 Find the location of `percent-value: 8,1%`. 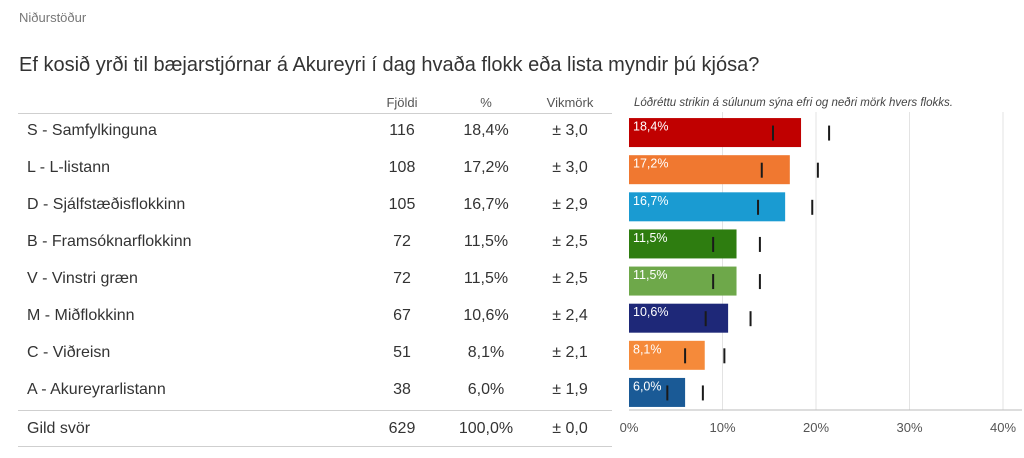

percent-value: 8,1% is located at coordinates (486, 352).